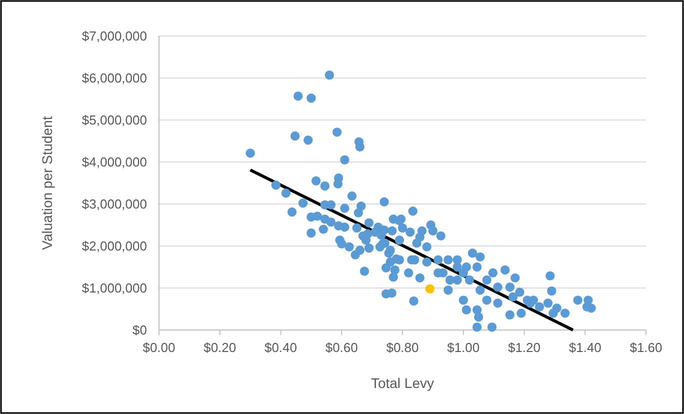 The image size is (684, 414). What do you see at coordinates (585, 347) in the screenshot?
I see `x-tick-label: $1.40` at bounding box center [585, 347].